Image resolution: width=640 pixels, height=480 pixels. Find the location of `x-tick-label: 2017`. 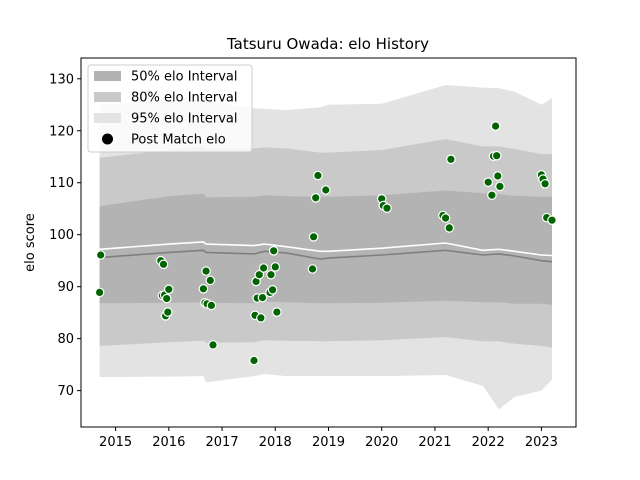

x-tick-label: 2017 is located at coordinates (222, 442).